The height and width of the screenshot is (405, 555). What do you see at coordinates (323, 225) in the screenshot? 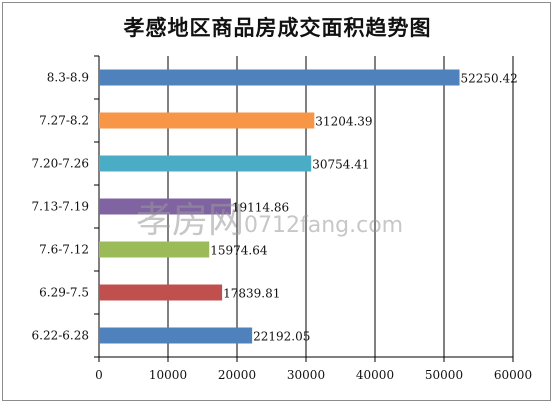
I see `watermark-url: 0712fang.com` at bounding box center [323, 225].